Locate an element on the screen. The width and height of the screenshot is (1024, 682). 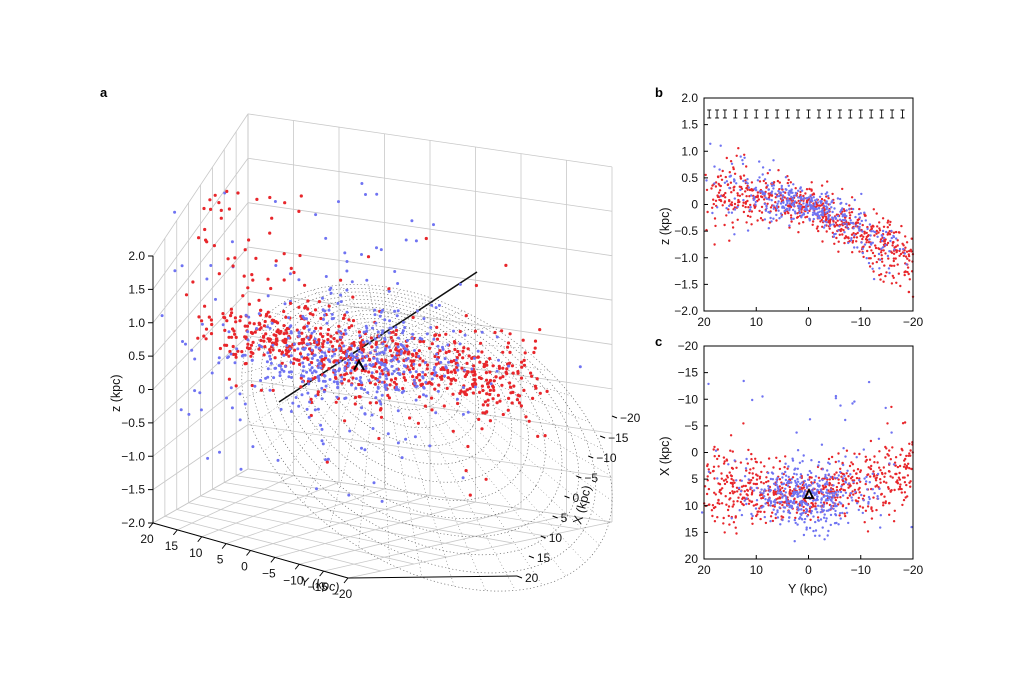
b-y-tick-label: −1.0 is located at coordinates (686, 258).